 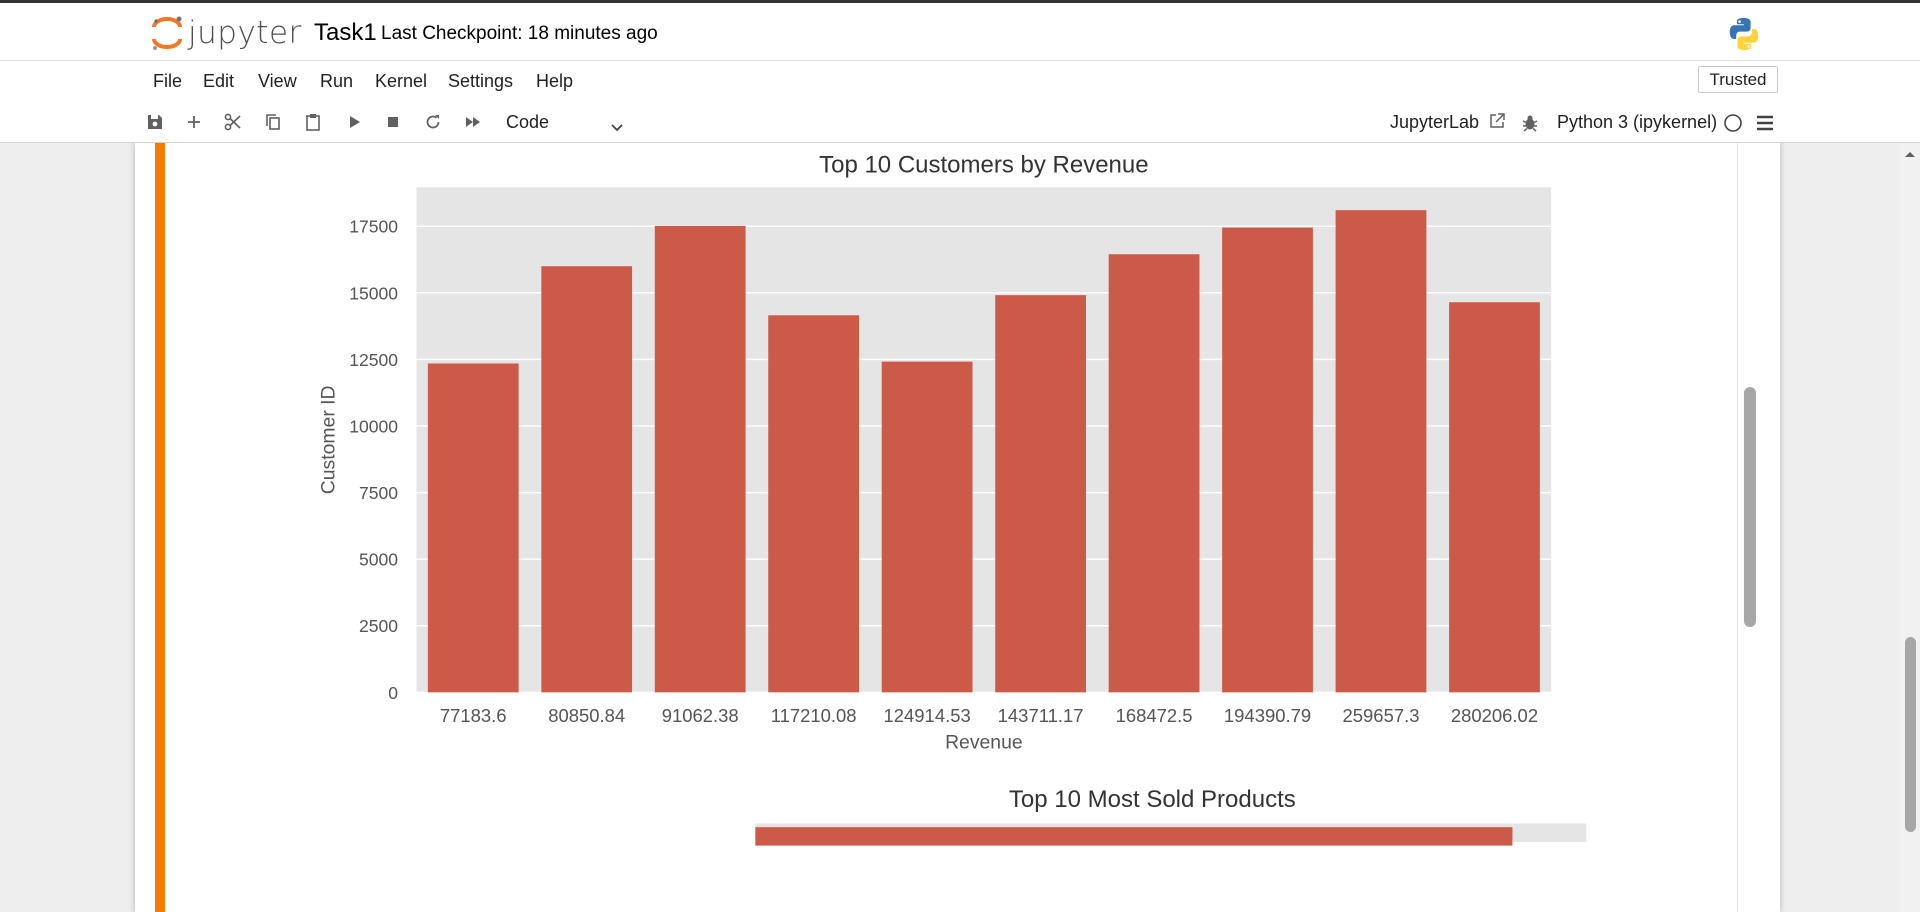 I want to click on fast-forward-icon, so click(x=473, y=122).